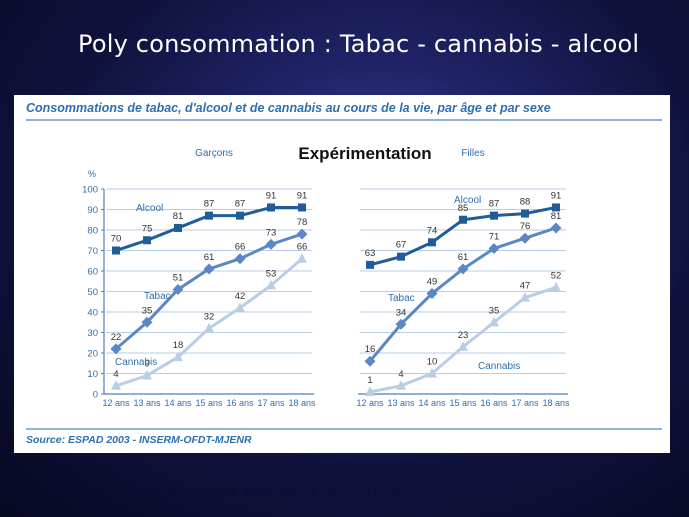 The width and height of the screenshot is (689, 517). What do you see at coordinates (432, 362) in the screenshot?
I see `data-label-cannabis: 10` at bounding box center [432, 362].